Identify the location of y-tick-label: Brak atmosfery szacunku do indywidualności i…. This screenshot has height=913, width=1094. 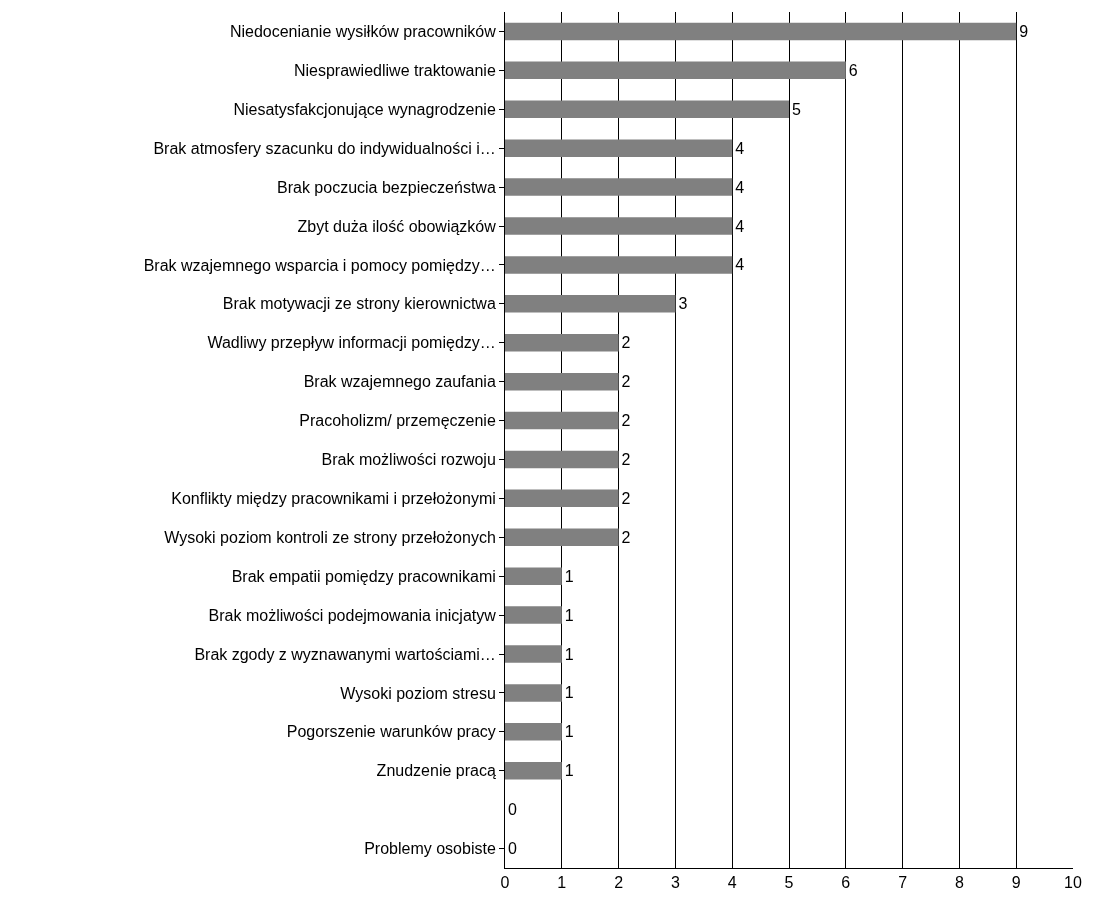
(324, 148).